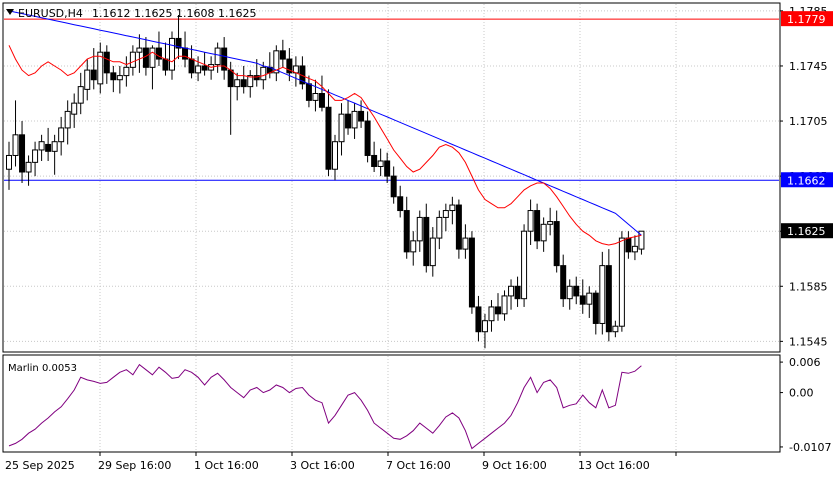 The width and height of the screenshot is (838, 480). What do you see at coordinates (614, 465) in the screenshot?
I see `time-tick-label: 13 Oct 16:00` at bounding box center [614, 465].